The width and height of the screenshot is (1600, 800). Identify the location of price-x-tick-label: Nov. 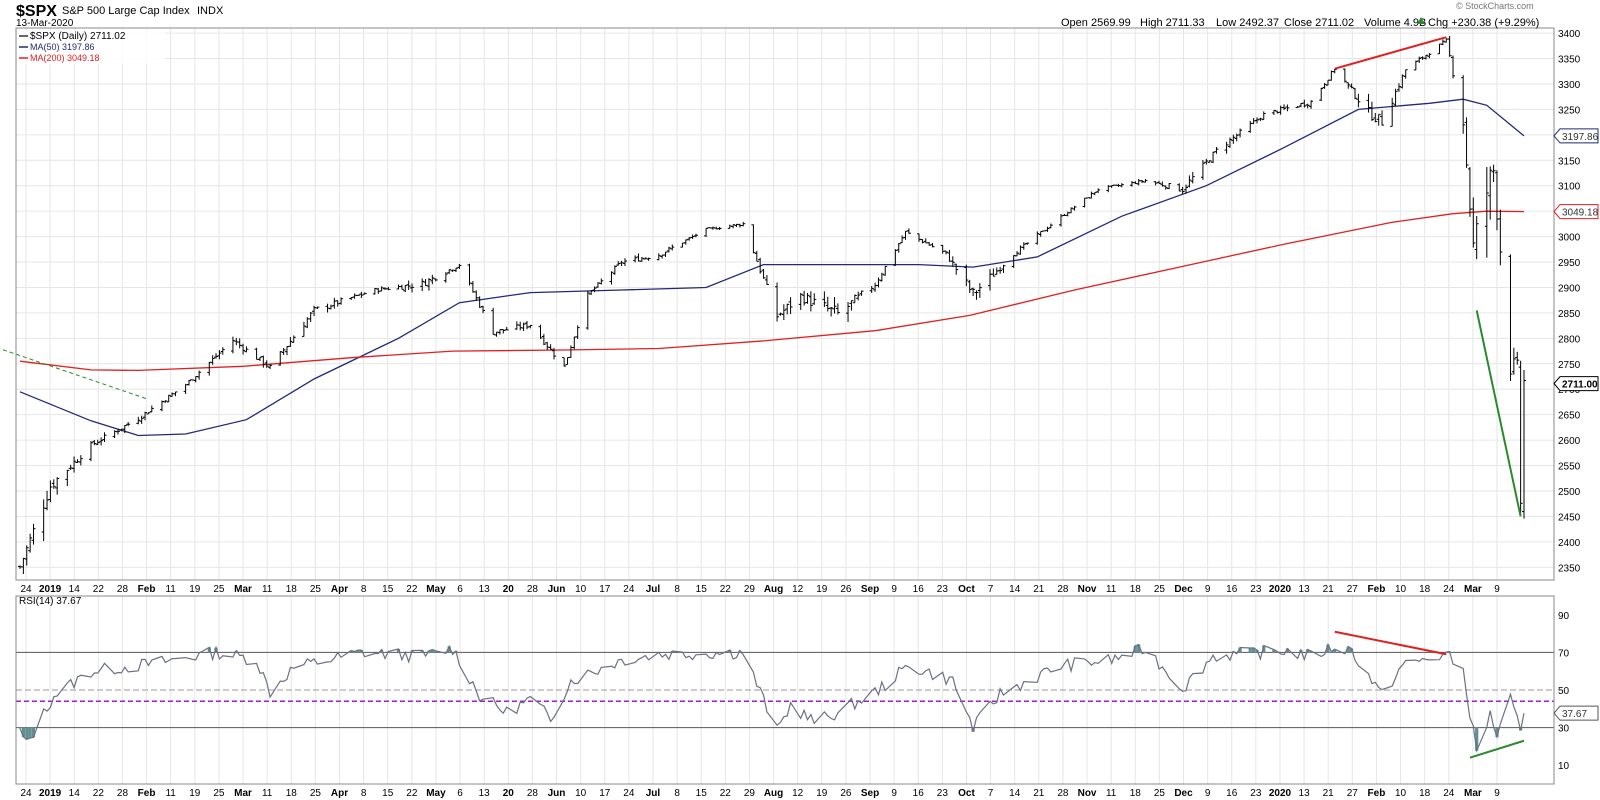
(1087, 589).